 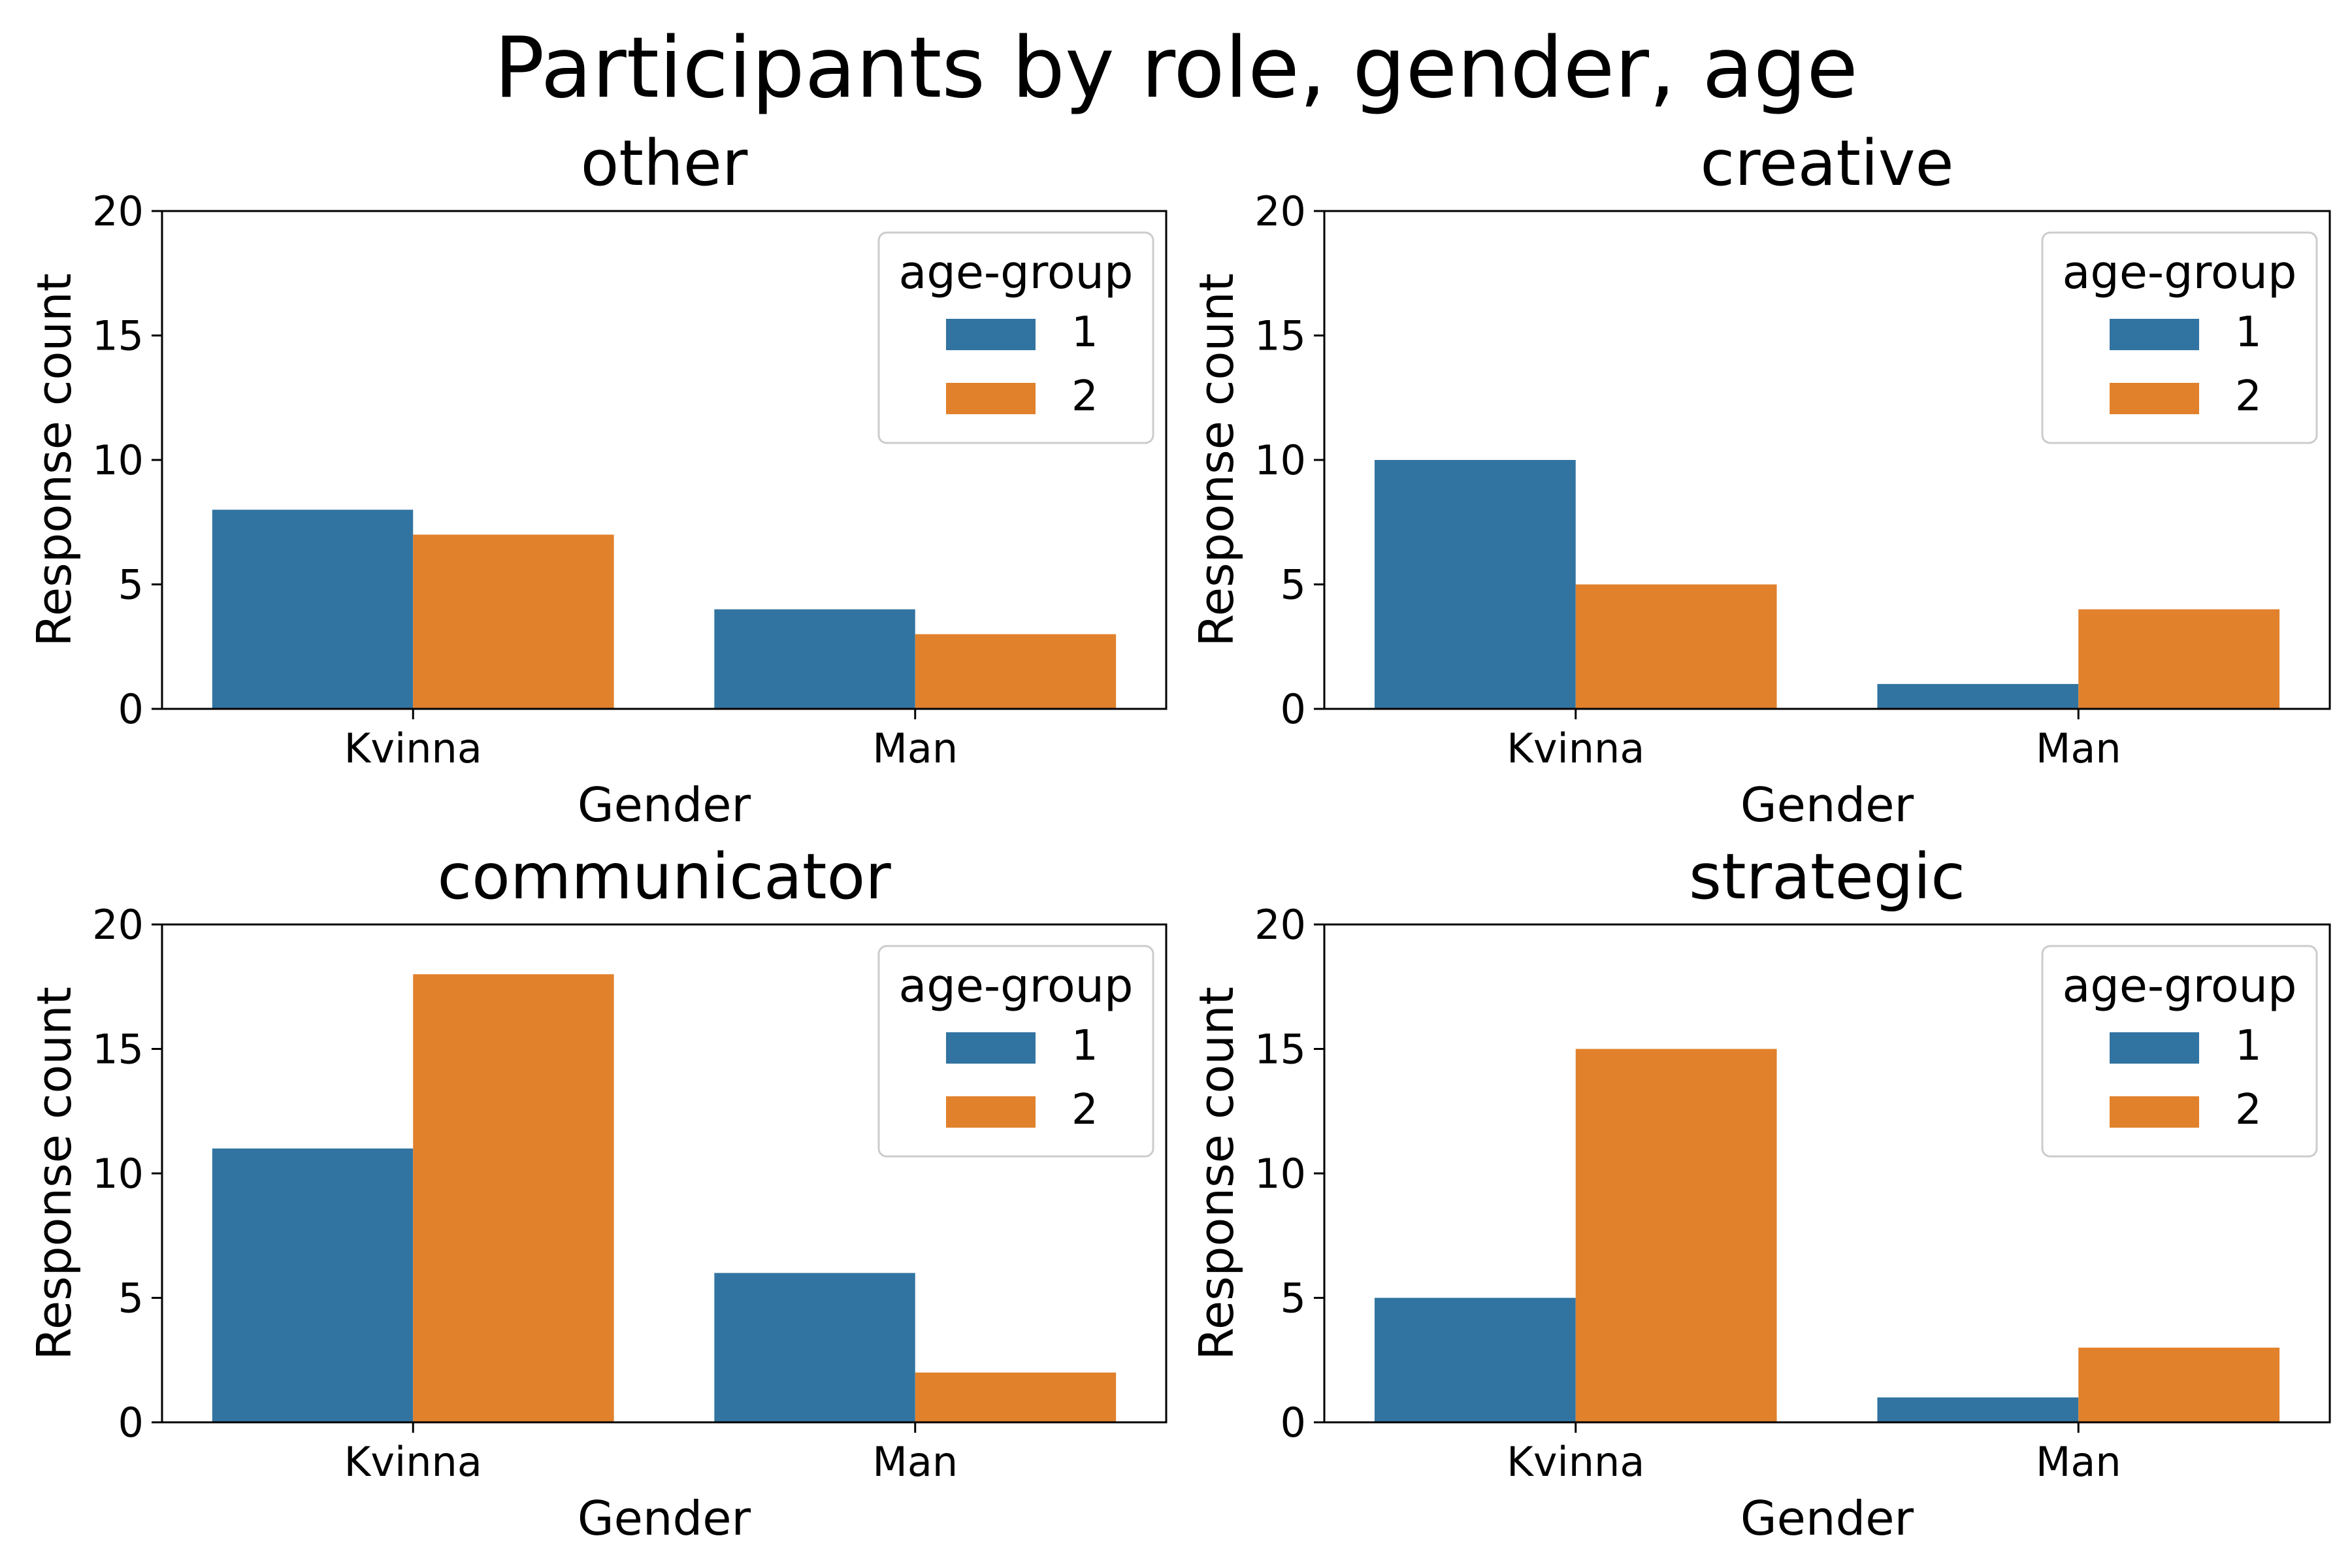 I want to click on figure-title: Participants by role, gender, age, so click(x=1176, y=68).